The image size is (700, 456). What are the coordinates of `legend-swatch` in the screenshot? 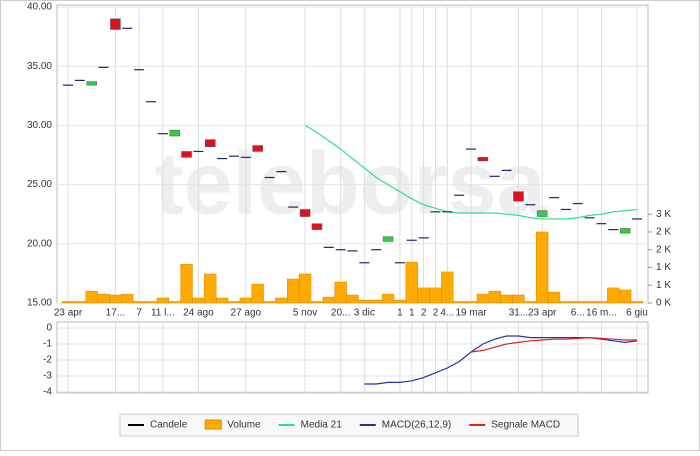 It's located at (213, 424).